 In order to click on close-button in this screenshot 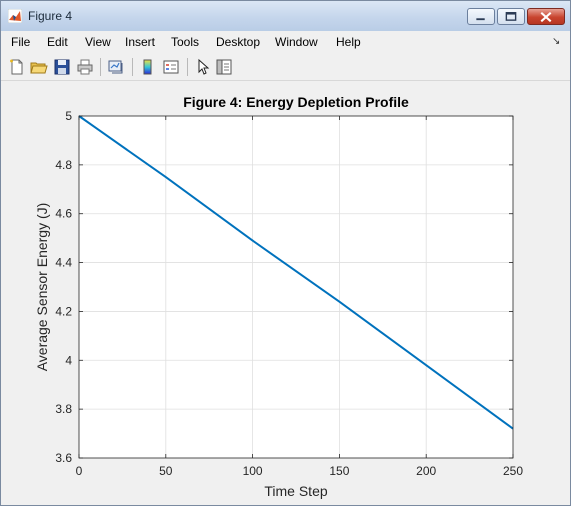, I will do `click(546, 16)`.